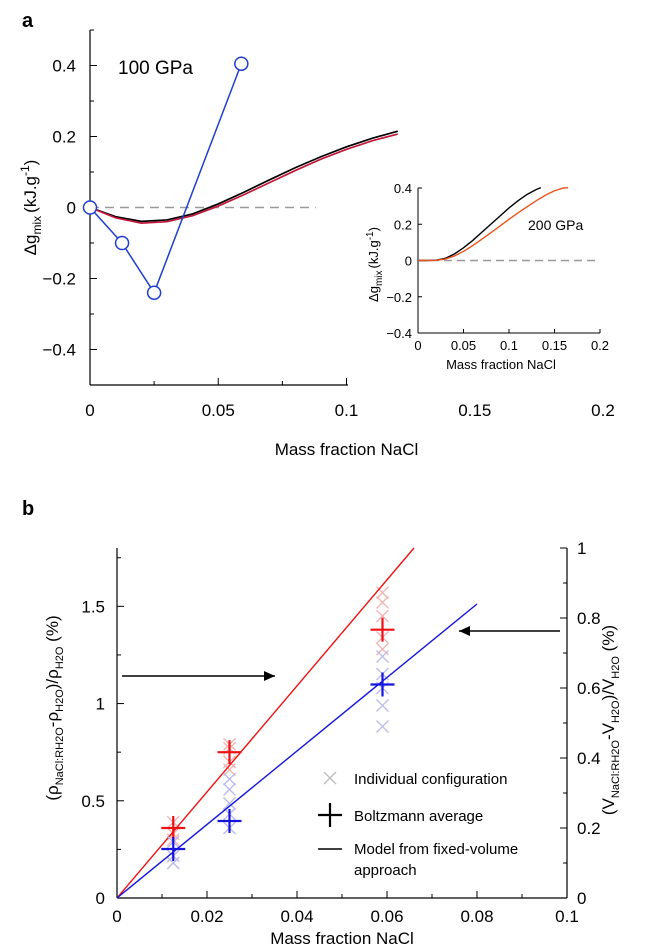 This screenshot has height=950, width=656. Describe the element at coordinates (399, 297) in the screenshot. I see `inset-y-tick-label: −0.2` at that location.